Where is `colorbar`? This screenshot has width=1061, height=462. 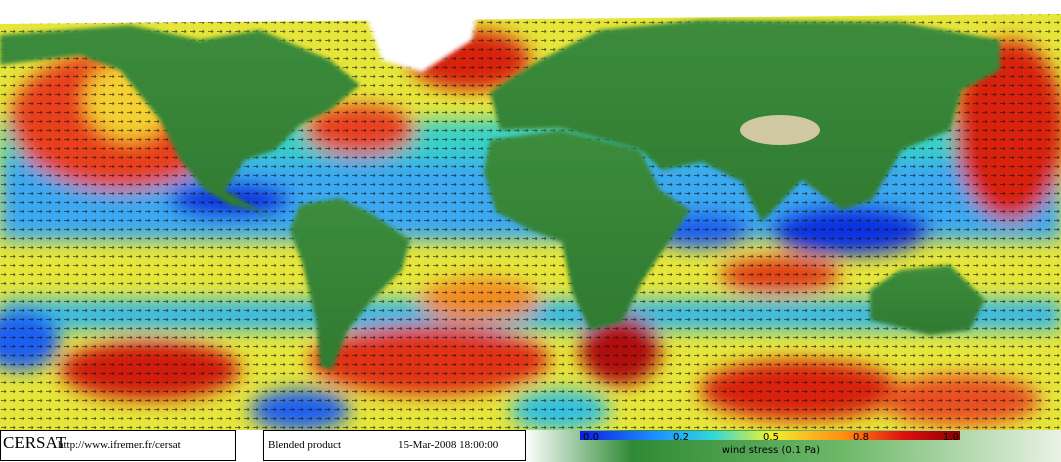
colorbar is located at coordinates (770, 435).